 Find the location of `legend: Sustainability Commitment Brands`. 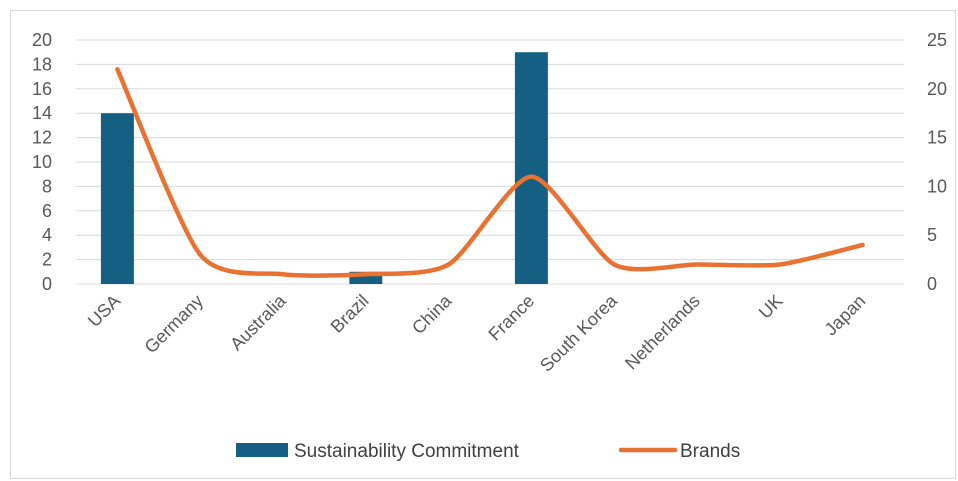

legend: Sustainability Commitment Brands is located at coordinates (488, 451).